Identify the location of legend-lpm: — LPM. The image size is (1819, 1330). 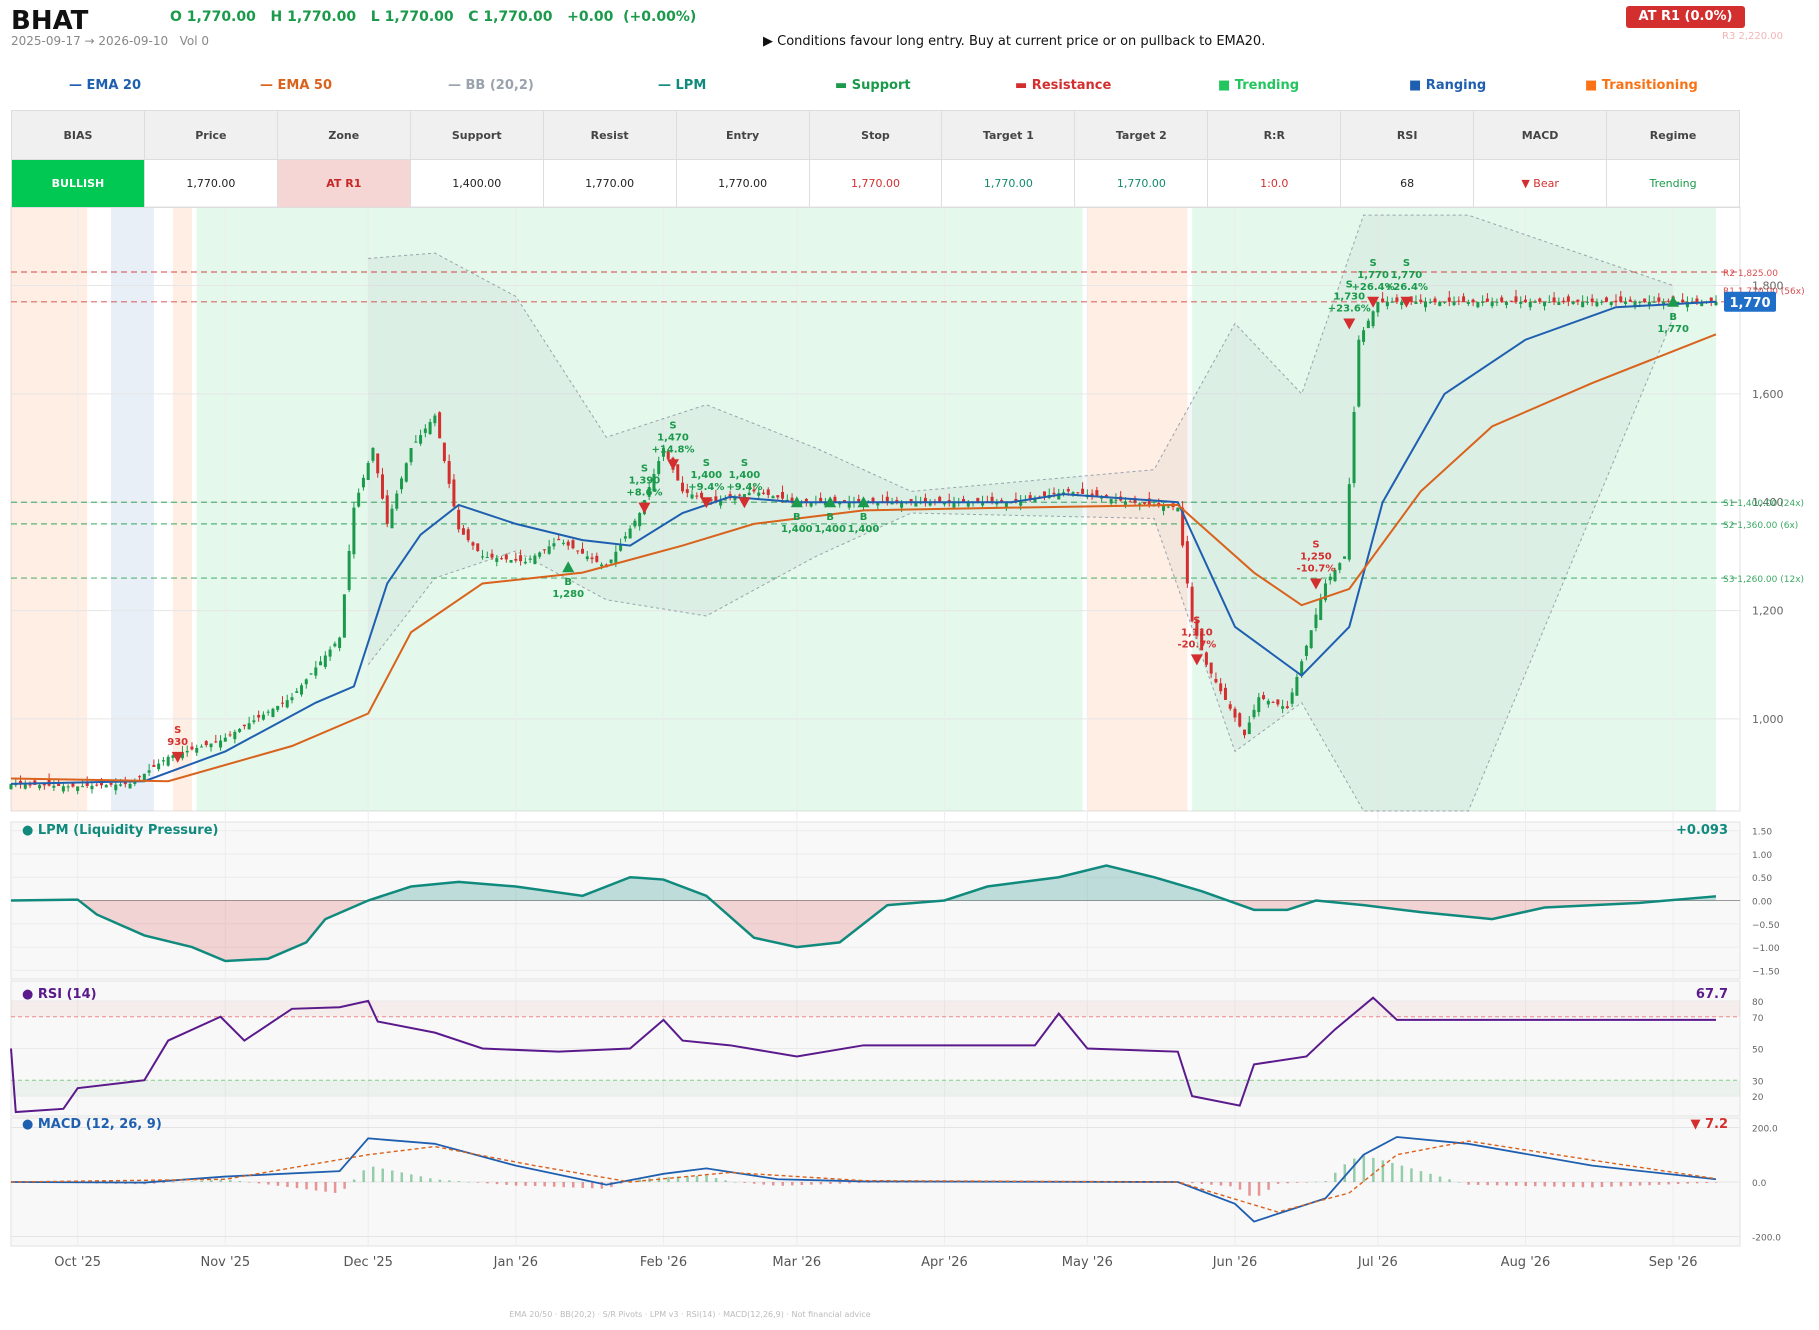
(682, 85).